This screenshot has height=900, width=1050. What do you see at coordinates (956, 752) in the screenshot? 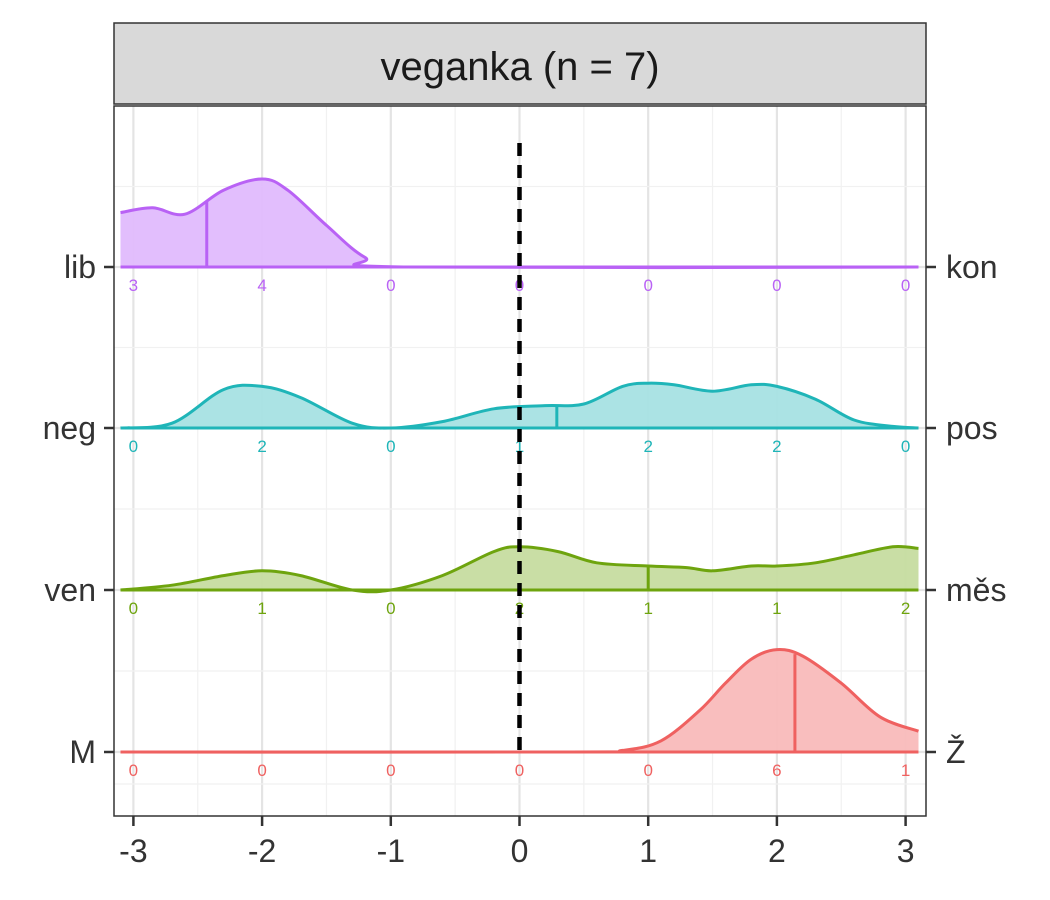
I see `y-tick-label-right: Ž` at bounding box center [956, 752].